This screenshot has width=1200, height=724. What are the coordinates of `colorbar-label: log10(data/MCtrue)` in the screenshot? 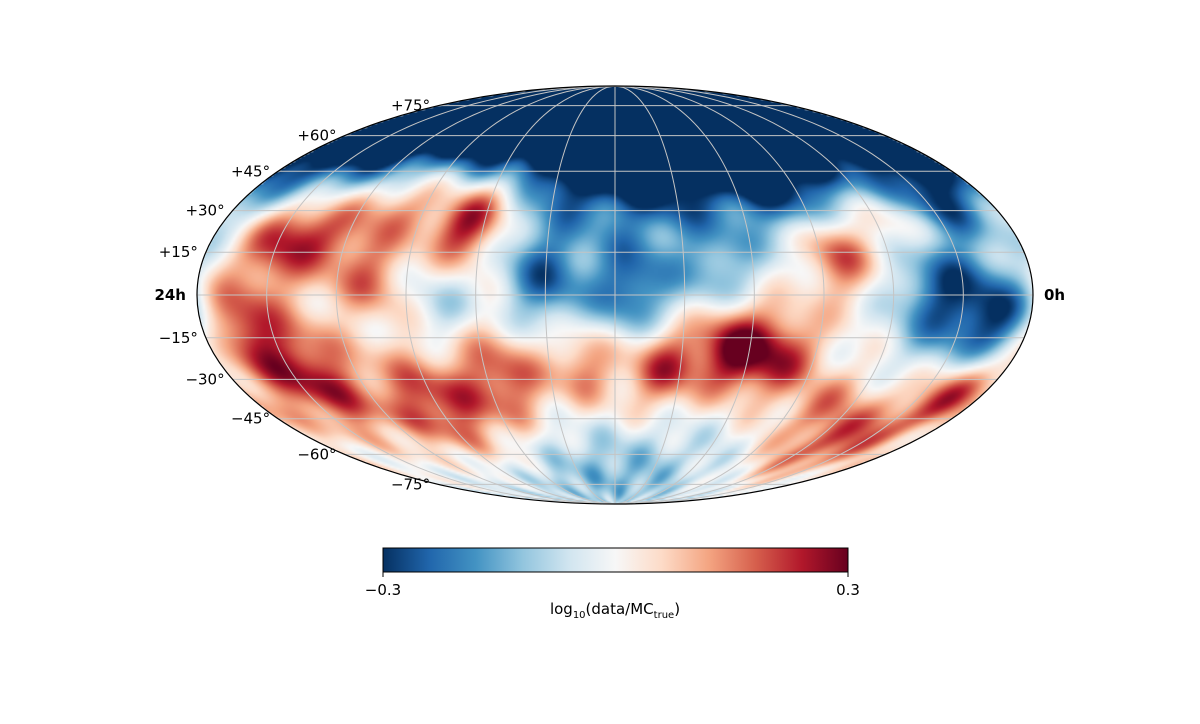 It's located at (615, 610).